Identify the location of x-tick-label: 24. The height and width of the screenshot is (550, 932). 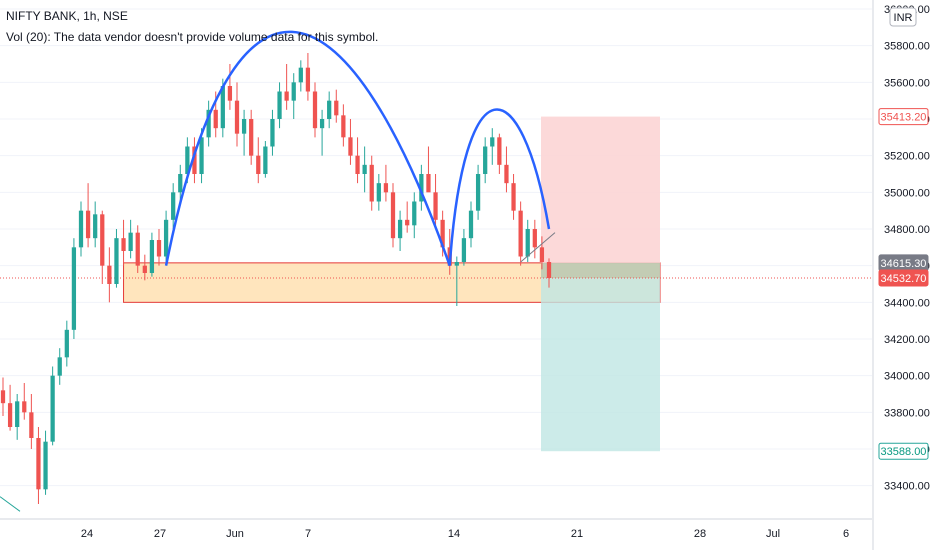
(87, 534).